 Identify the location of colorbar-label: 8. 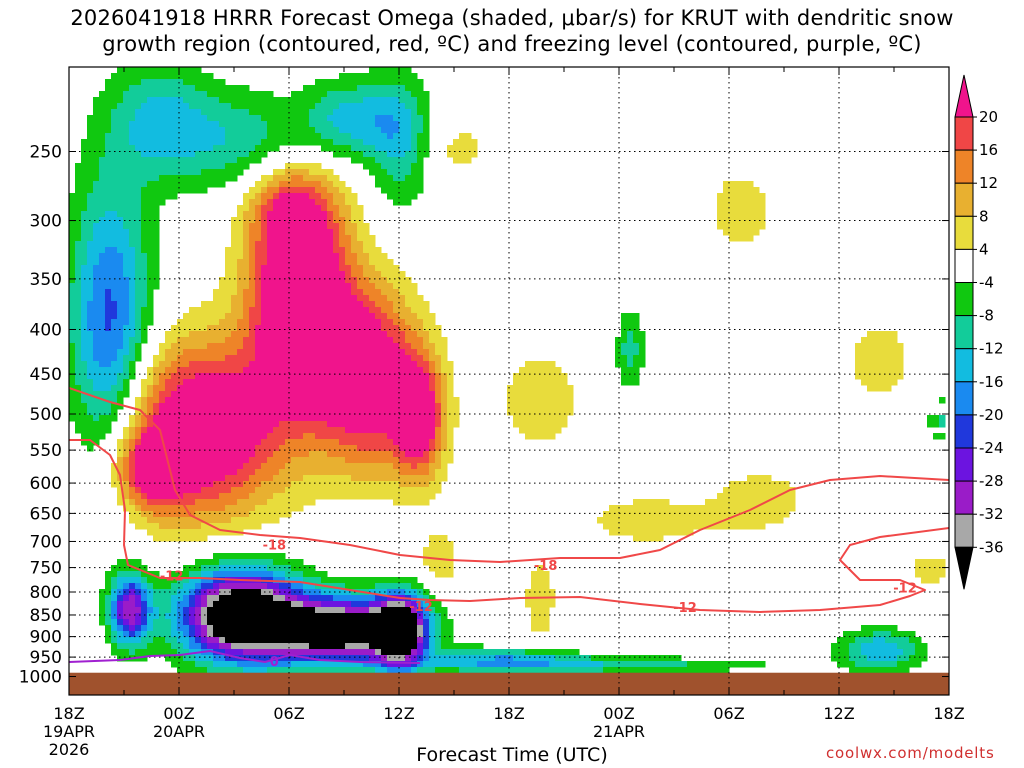
(984, 216).